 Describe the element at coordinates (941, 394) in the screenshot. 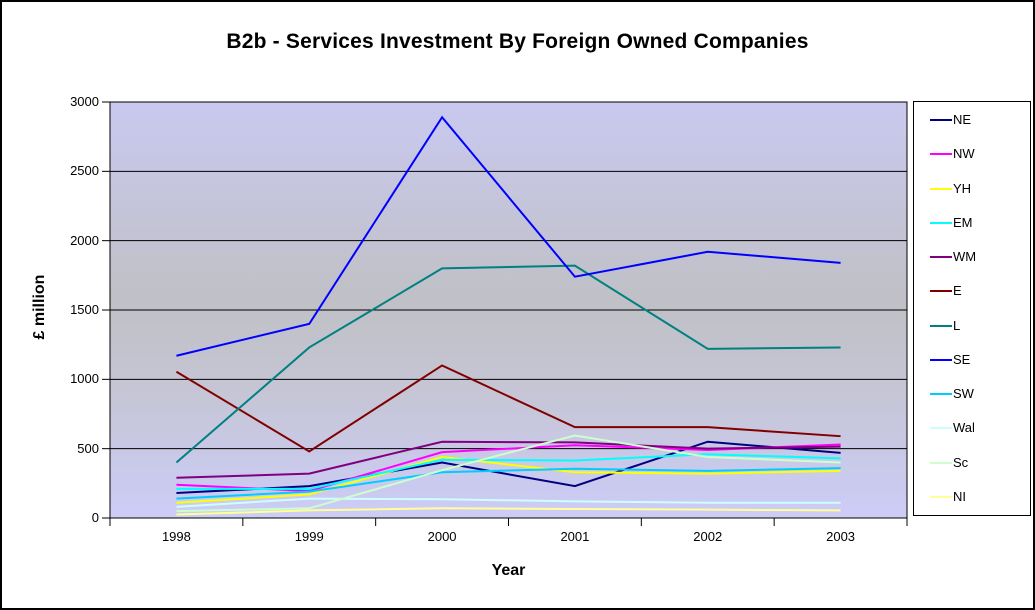

I see `legend-line-swatch-SW` at that location.